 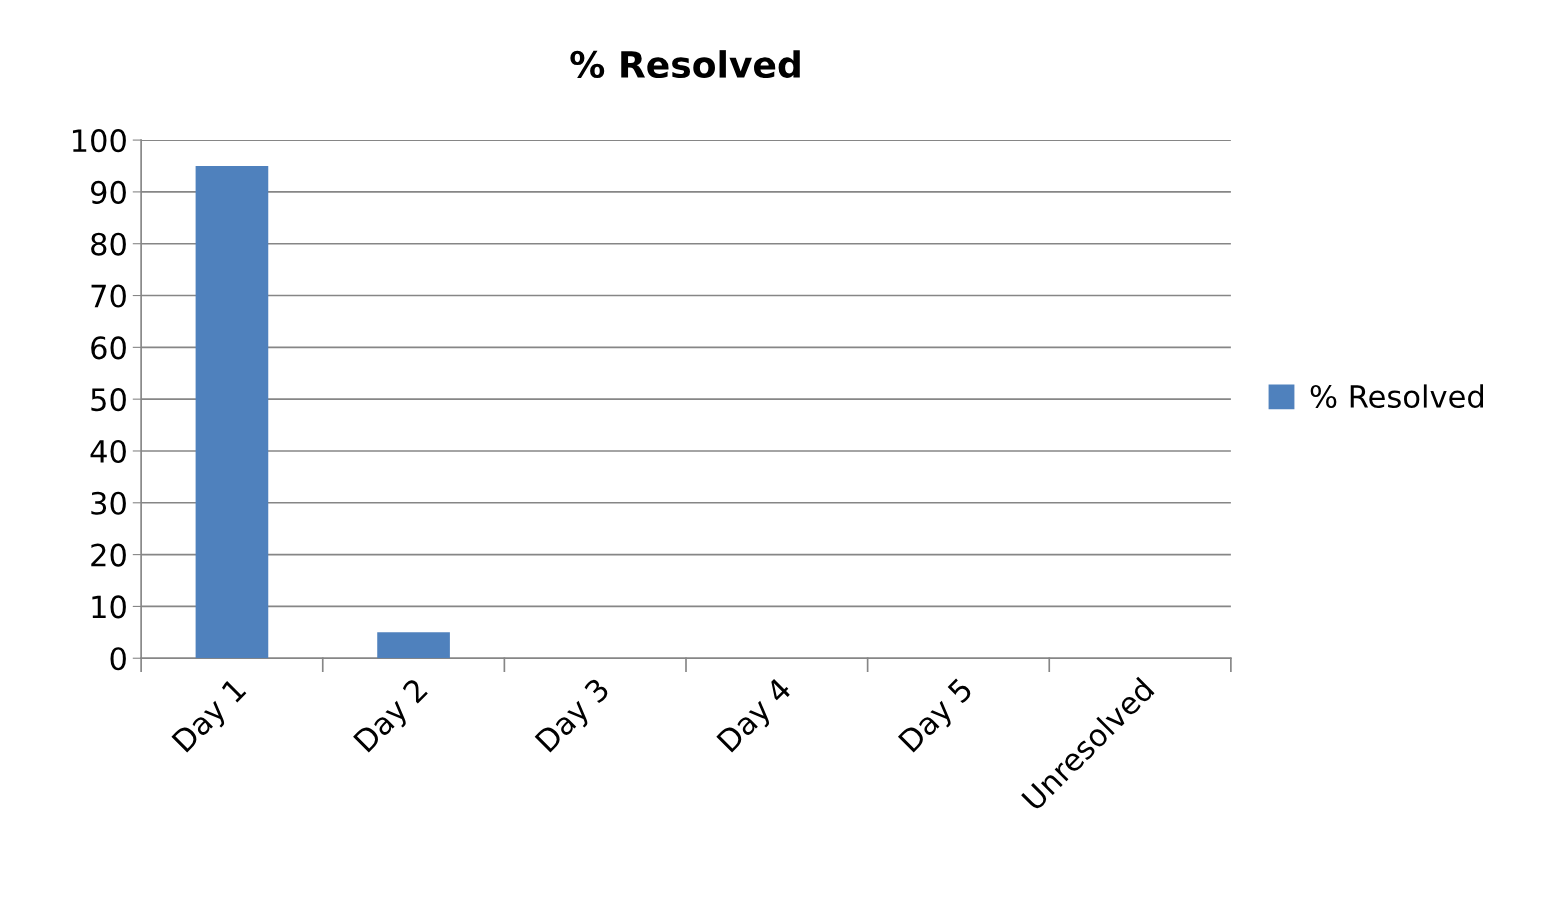 I want to click on y-tick-label: 50, so click(x=108, y=400).